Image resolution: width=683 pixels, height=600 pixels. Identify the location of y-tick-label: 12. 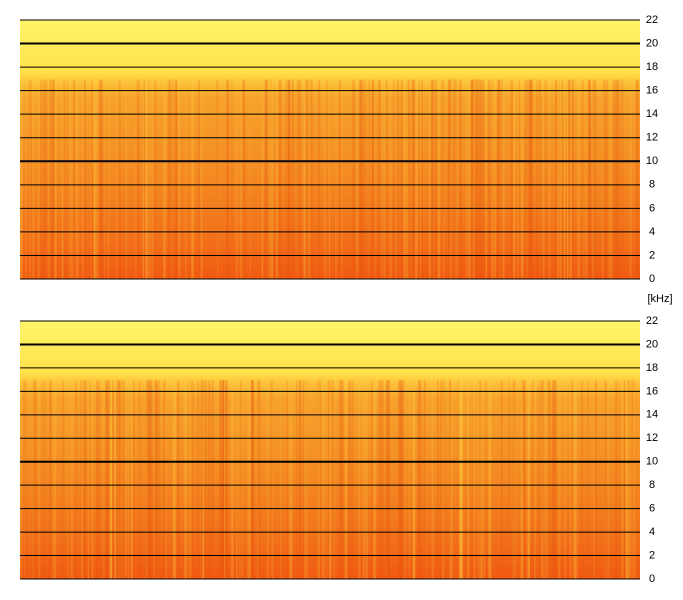
(652, 138).